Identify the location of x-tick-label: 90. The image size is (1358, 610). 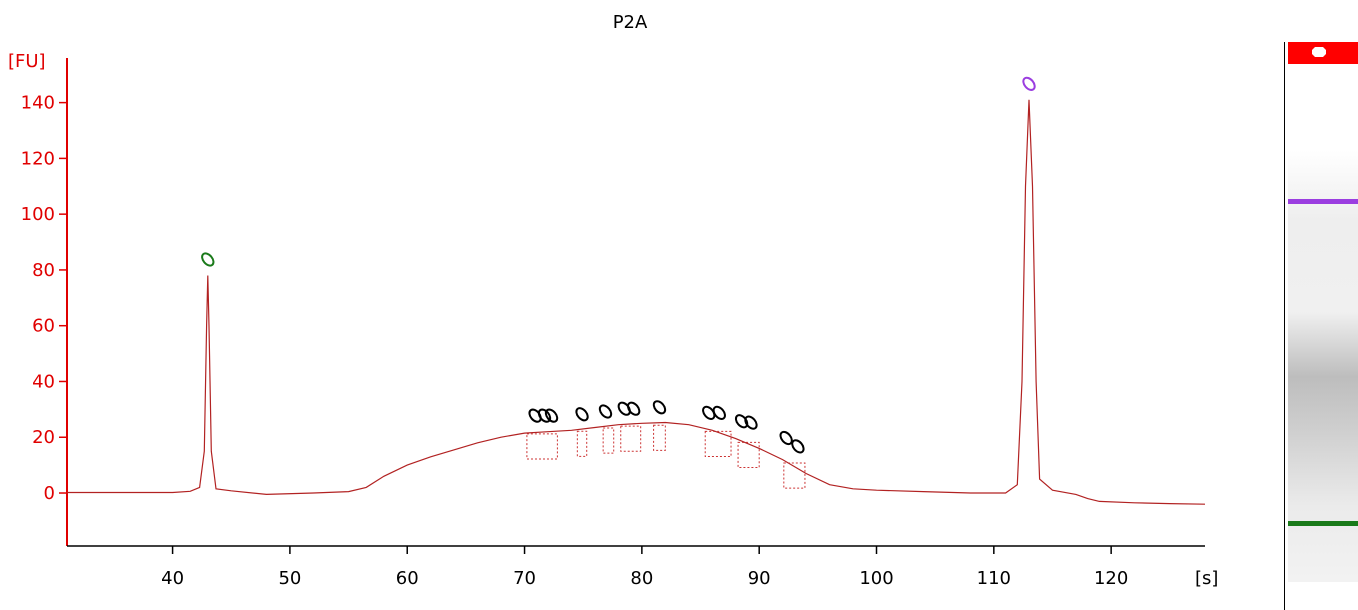
(759, 578).